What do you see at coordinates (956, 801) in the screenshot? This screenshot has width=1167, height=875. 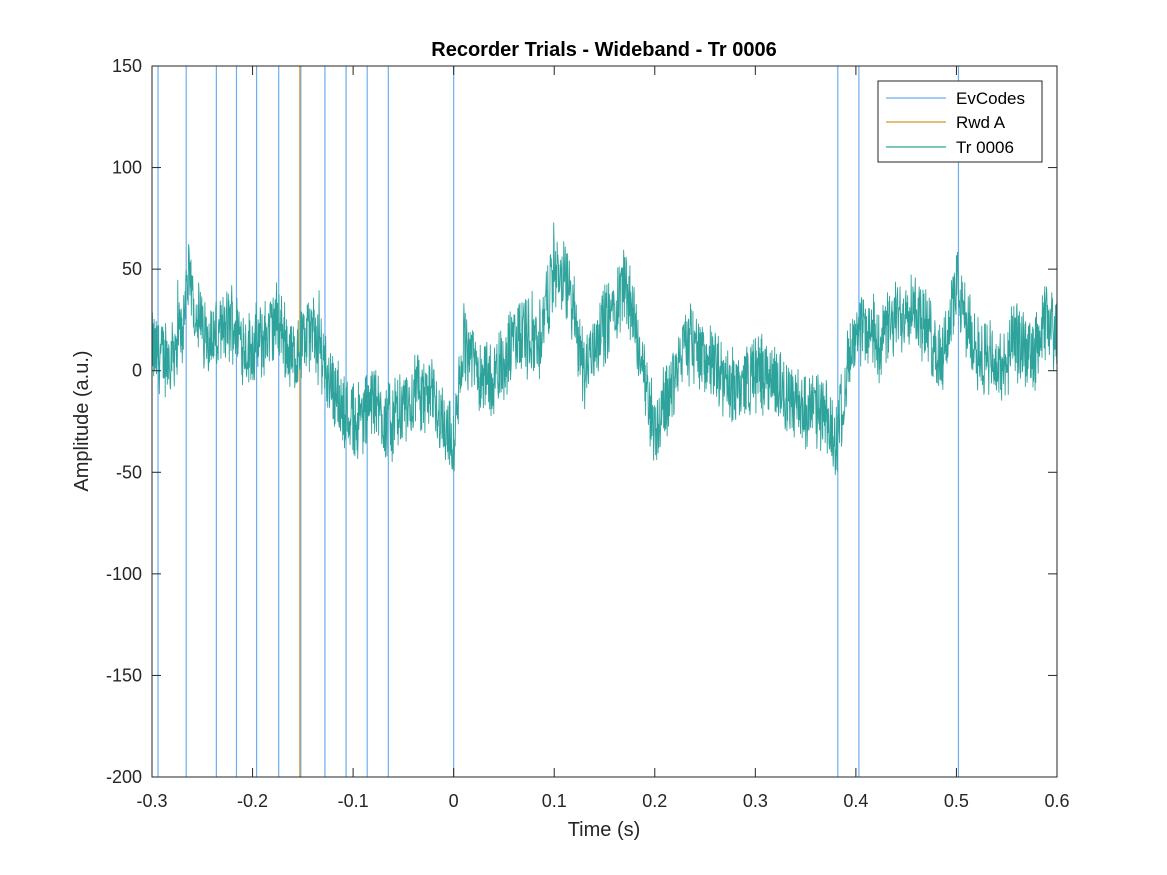 I see `x-tick-label: 0.5` at bounding box center [956, 801].